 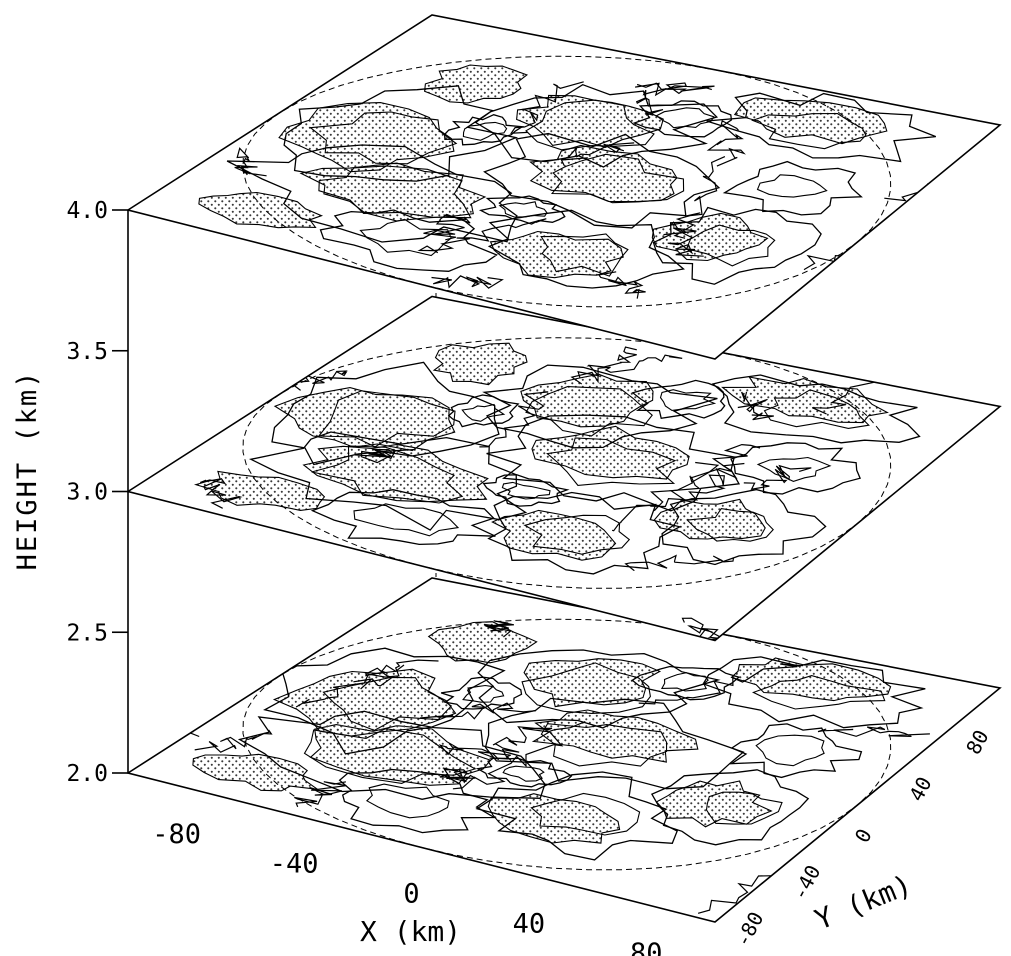 What do you see at coordinates (863, 902) in the screenshot?
I see `y-axis-title: Y (km)` at bounding box center [863, 902].